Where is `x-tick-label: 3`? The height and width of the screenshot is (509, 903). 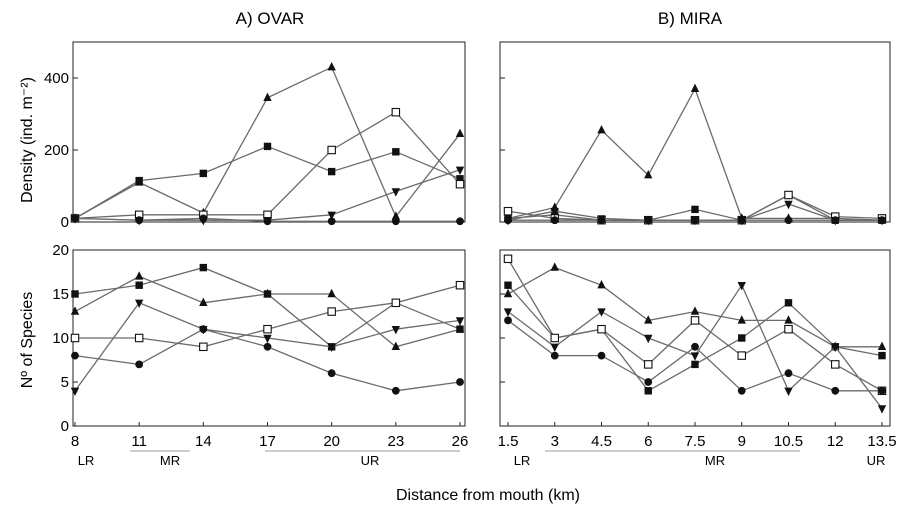
x-tick-label: 3 is located at coordinates (555, 441).